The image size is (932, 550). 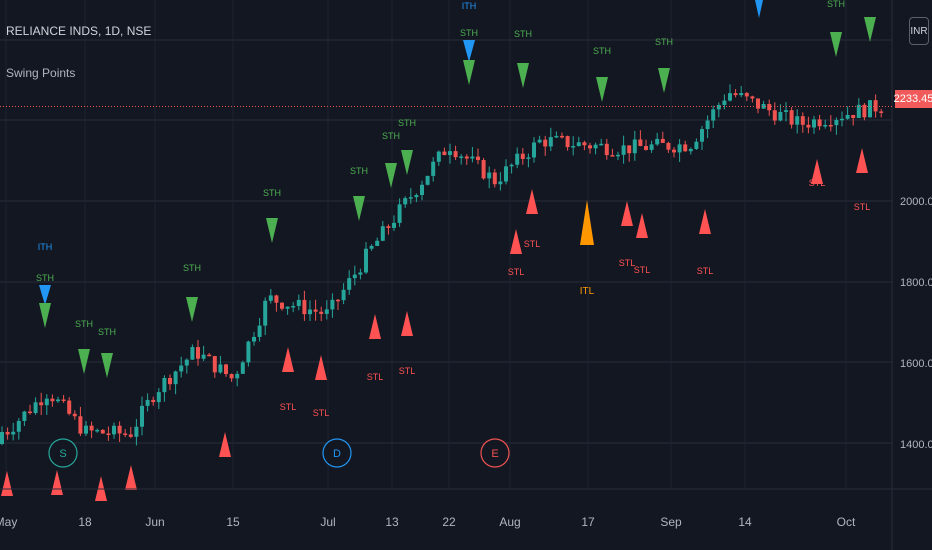 What do you see at coordinates (8, 522) in the screenshot?
I see `x-tick-label: May` at bounding box center [8, 522].